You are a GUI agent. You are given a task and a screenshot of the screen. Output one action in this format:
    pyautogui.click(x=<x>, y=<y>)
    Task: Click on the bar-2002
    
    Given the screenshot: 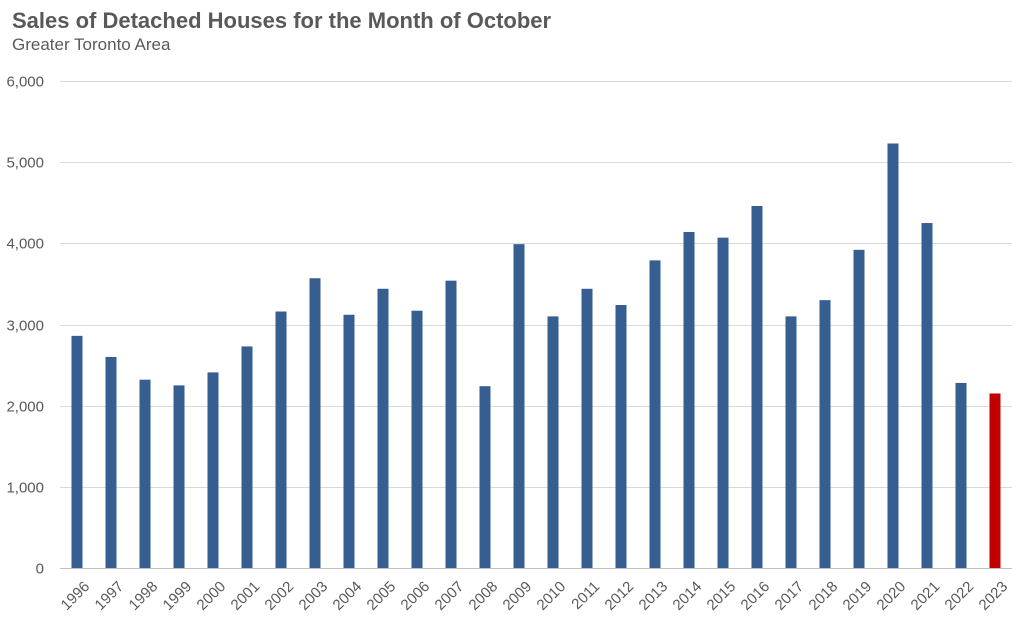 What is the action you would take?
    pyautogui.click(x=281, y=439)
    